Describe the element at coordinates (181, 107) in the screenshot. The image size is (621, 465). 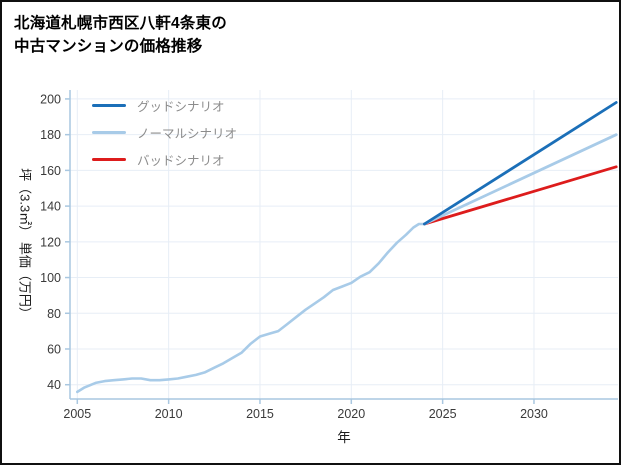
I see `good-scenario-label: グッドシナリオ` at that location.